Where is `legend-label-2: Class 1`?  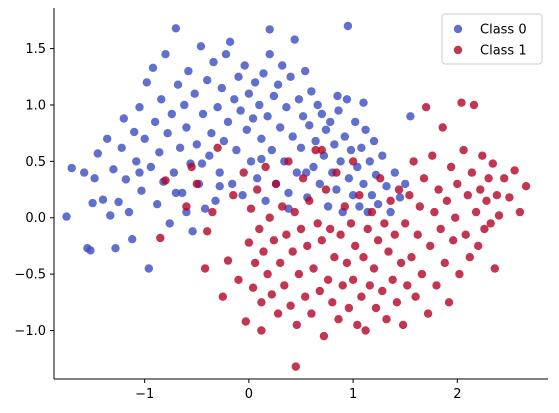 legend-label-2: Class 1 is located at coordinates (503, 51).